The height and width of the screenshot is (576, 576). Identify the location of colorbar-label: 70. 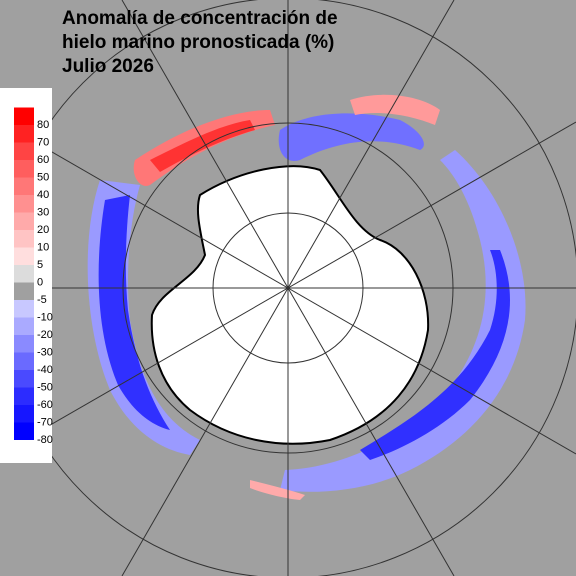
(43, 142).